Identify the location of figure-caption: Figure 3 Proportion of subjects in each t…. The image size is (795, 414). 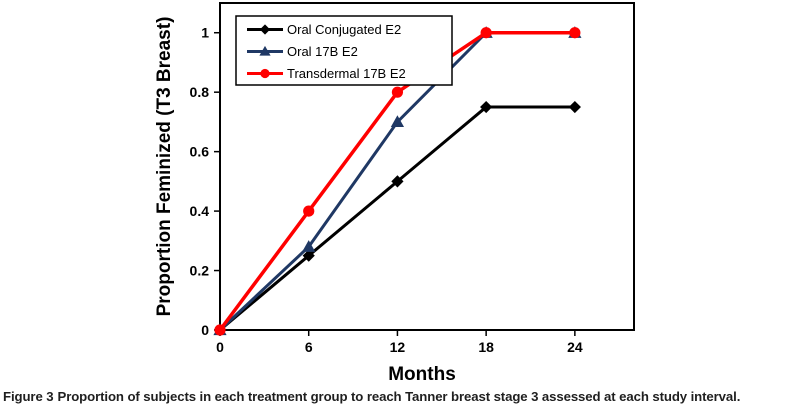
(398, 397).